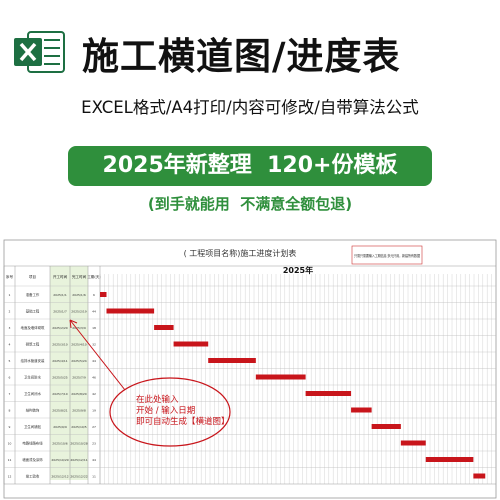 Image resolution: width=500 pixels, height=500 pixels. What do you see at coordinates (59, 411) in the screenshot?
I see `cell: 2025/8/21` at bounding box center [59, 411].